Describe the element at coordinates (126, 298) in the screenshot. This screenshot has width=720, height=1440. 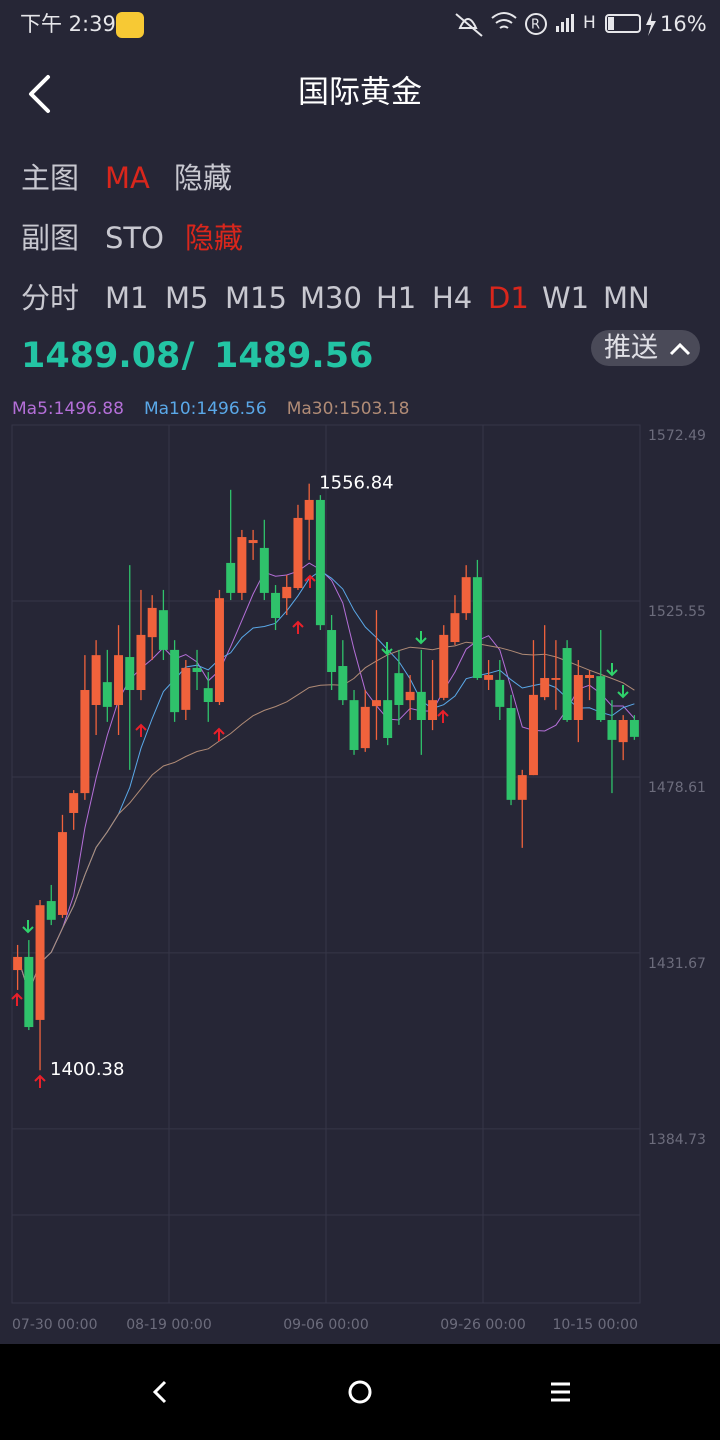
I see `period-option: M1` at that location.